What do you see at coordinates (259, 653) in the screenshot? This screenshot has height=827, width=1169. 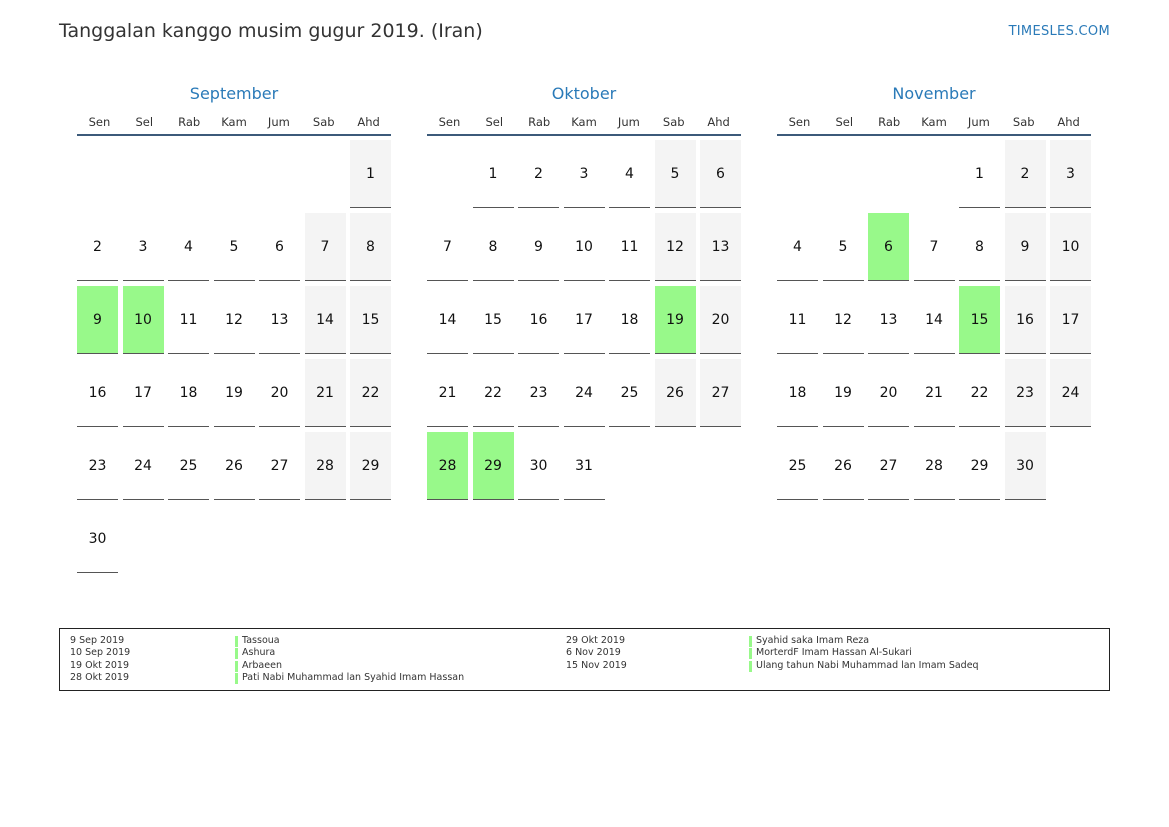 I see `legend-holiday-name: Ashura` at bounding box center [259, 653].